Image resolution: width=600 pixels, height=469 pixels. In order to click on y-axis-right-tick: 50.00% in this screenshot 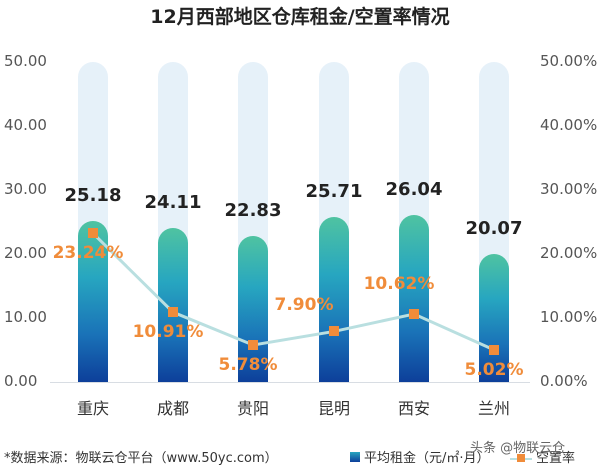, I will do `click(569, 61)`.